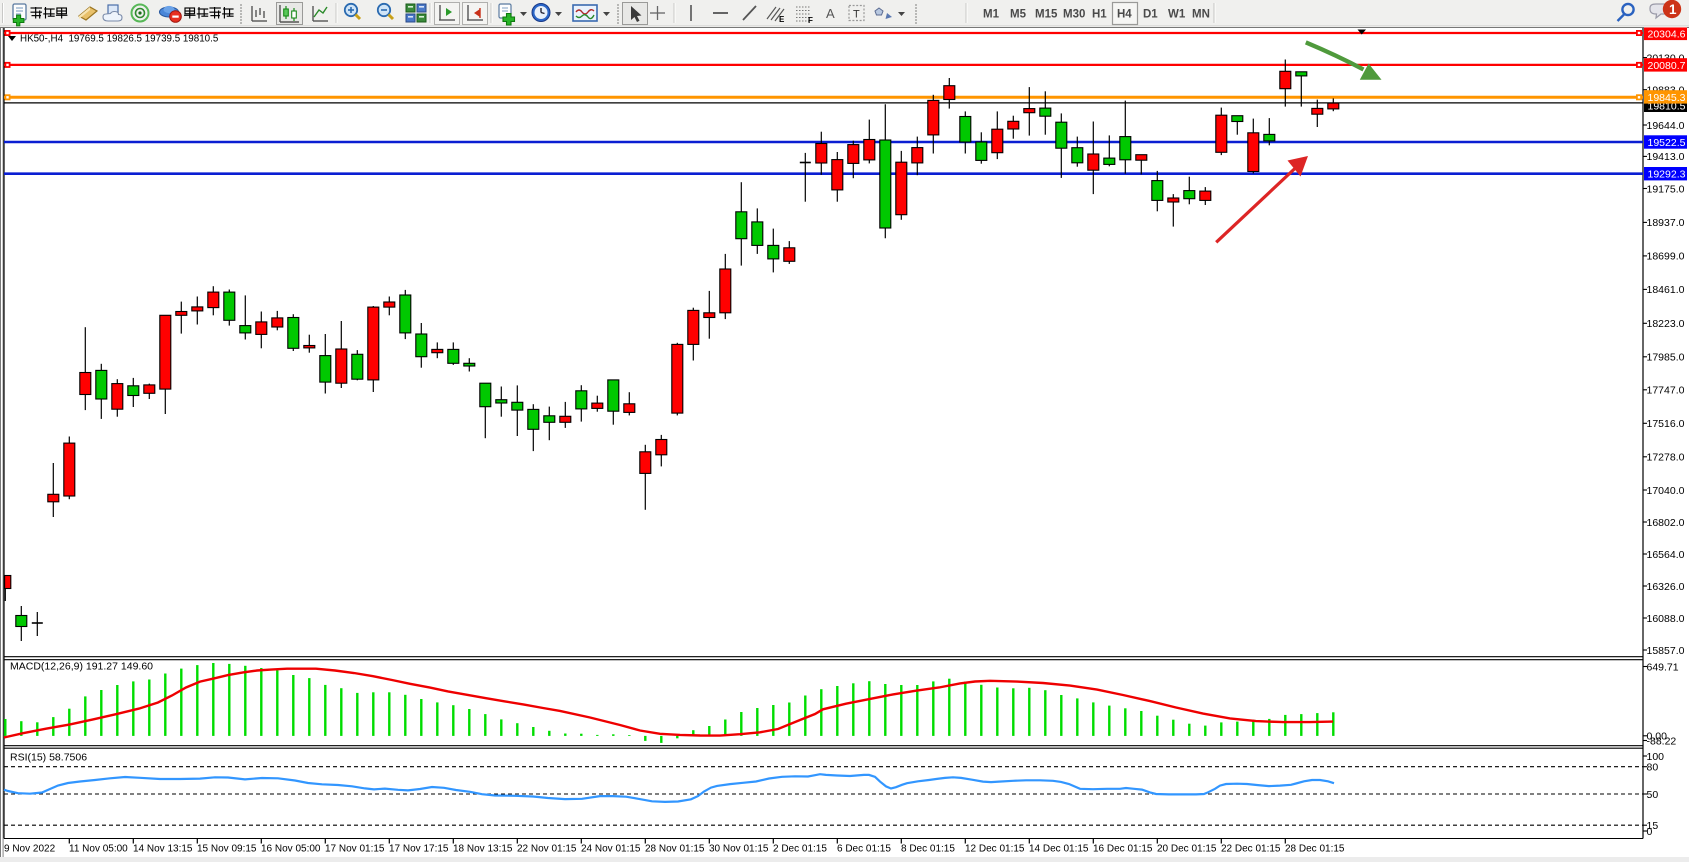  I want to click on svg-text: MN, so click(1201, 15).